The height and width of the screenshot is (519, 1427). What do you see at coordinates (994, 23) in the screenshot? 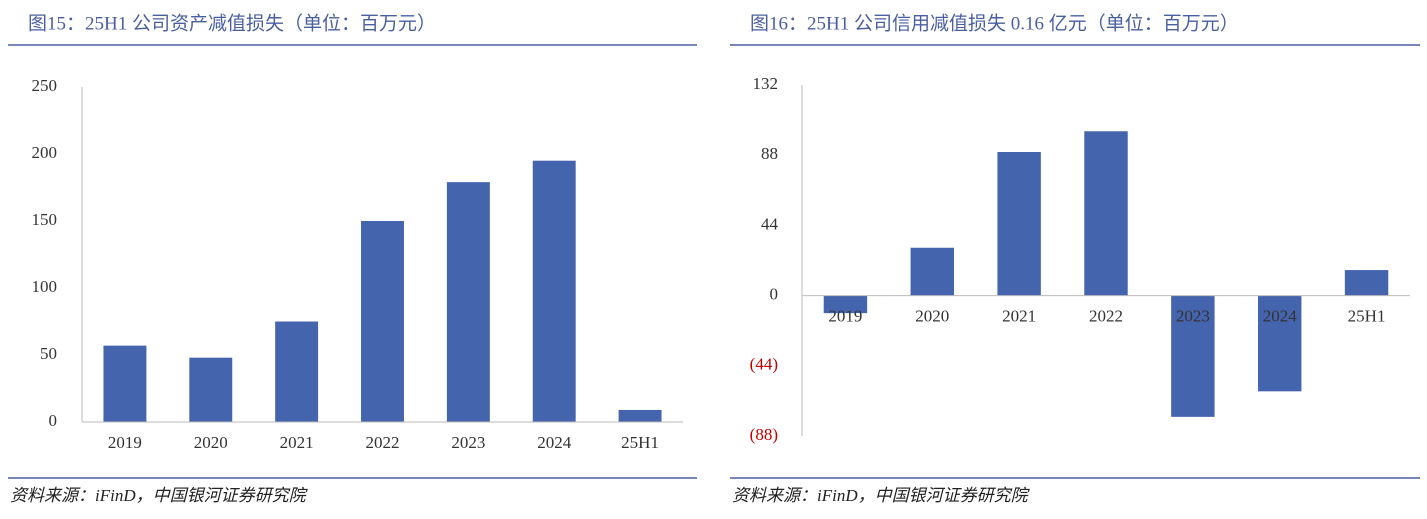
I see `chart-title: 图16：25H1 公司信用减值损失 0.16 亿元（单位：百万元）` at bounding box center [994, 23].